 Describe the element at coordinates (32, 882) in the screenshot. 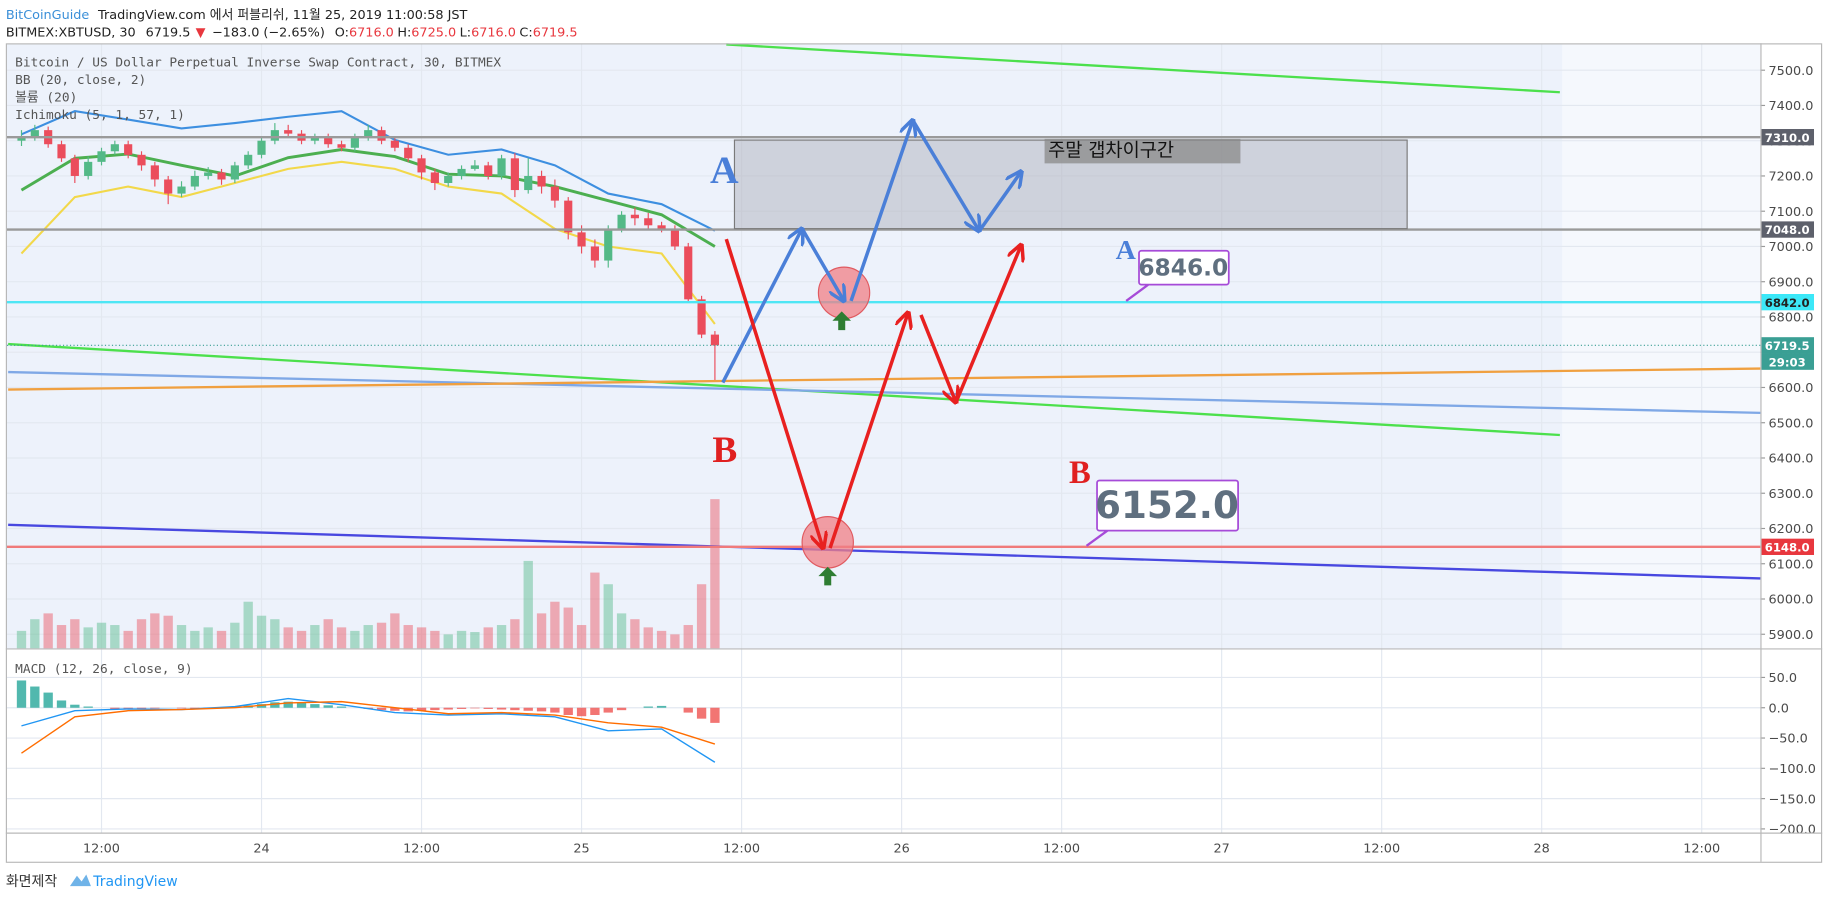

I see `footer-credit: 화면제작` at that location.